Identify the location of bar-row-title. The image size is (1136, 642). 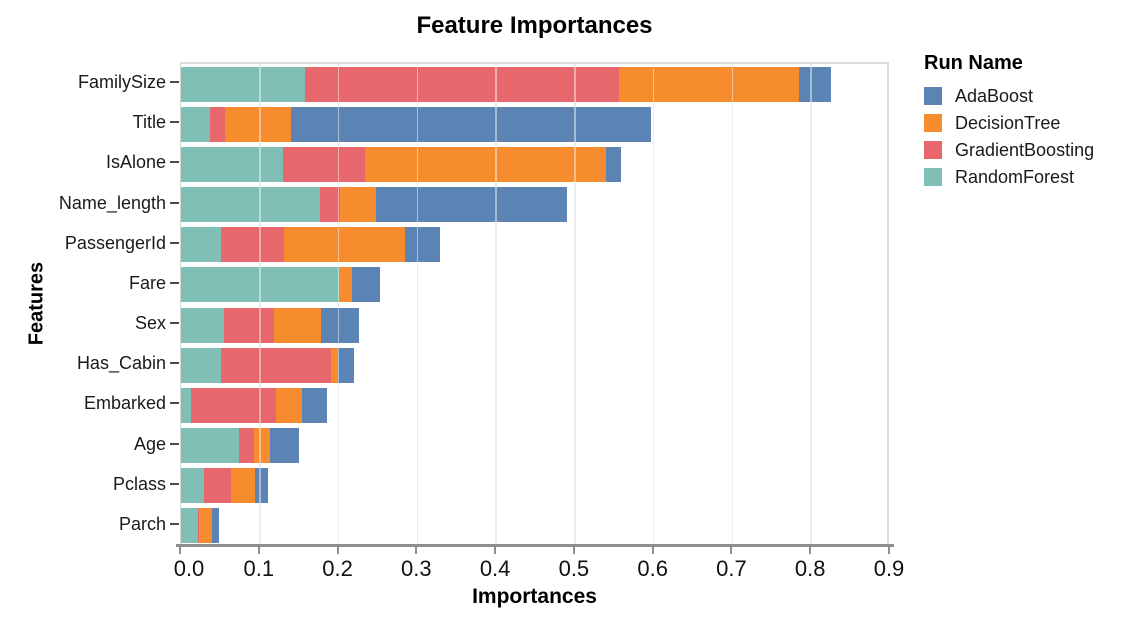
(416, 124).